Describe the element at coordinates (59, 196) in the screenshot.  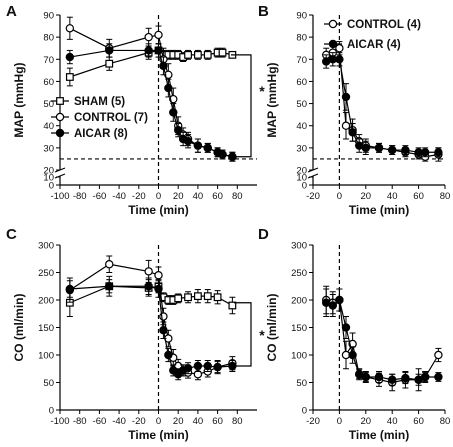
I see `x-tick-label: -100` at that location.